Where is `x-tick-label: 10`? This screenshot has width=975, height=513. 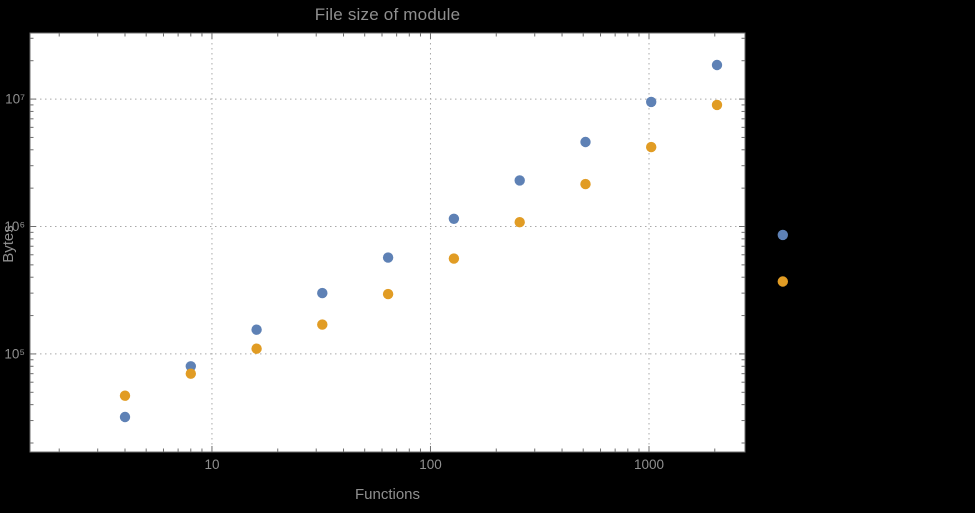 x-tick-label: 10 is located at coordinates (211, 464).